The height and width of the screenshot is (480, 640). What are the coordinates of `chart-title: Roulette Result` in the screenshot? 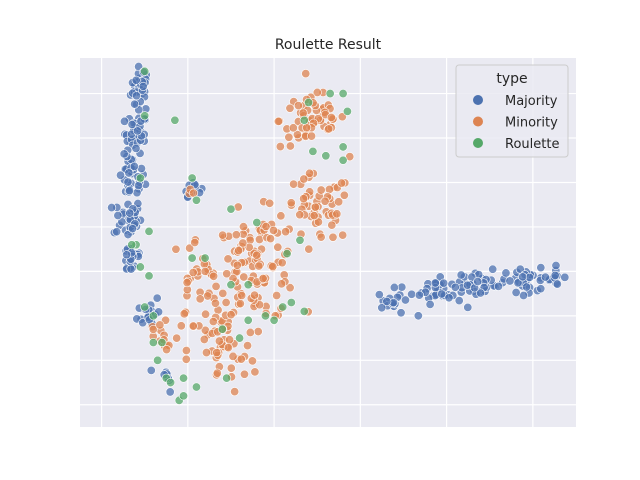 It's located at (328, 45).